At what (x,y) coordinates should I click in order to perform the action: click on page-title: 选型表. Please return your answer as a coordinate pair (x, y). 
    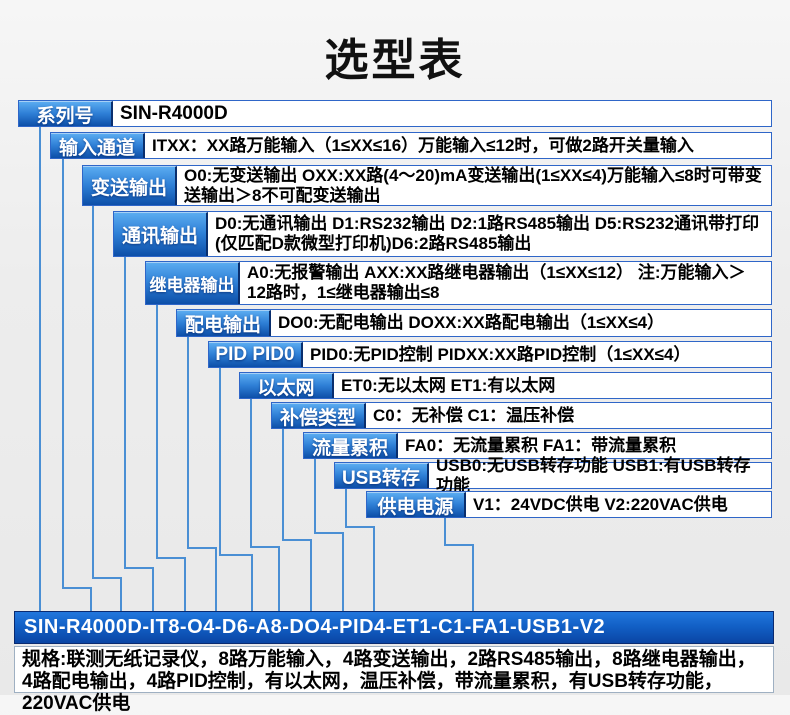
    Looking at the image, I should click on (395, 60).